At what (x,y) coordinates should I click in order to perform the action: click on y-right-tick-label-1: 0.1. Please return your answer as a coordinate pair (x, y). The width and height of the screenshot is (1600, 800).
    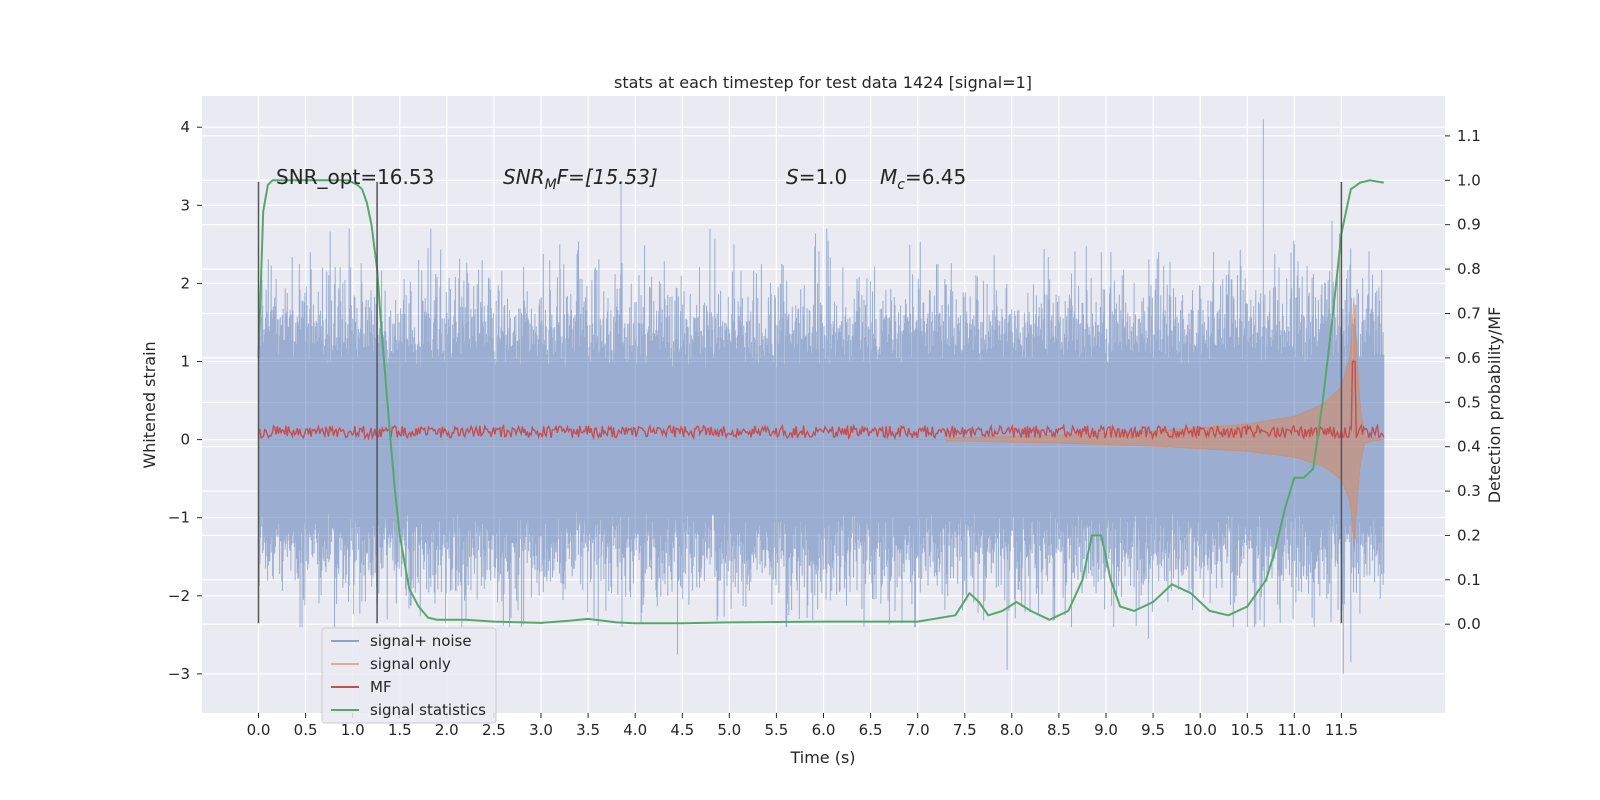
    Looking at the image, I should click on (1469, 580).